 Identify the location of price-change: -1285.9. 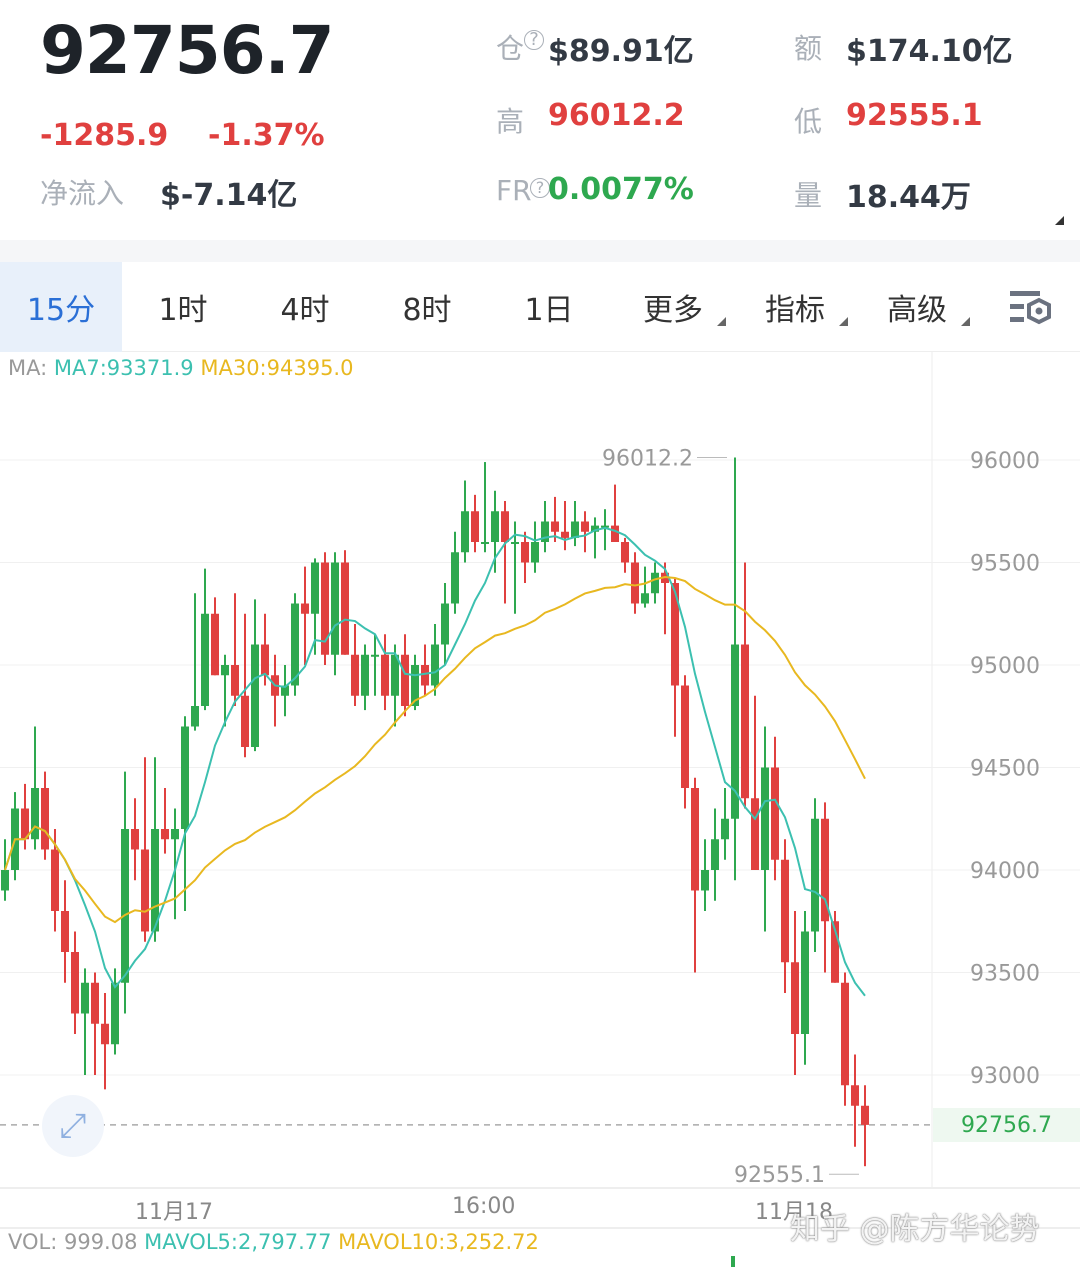
(104, 135).